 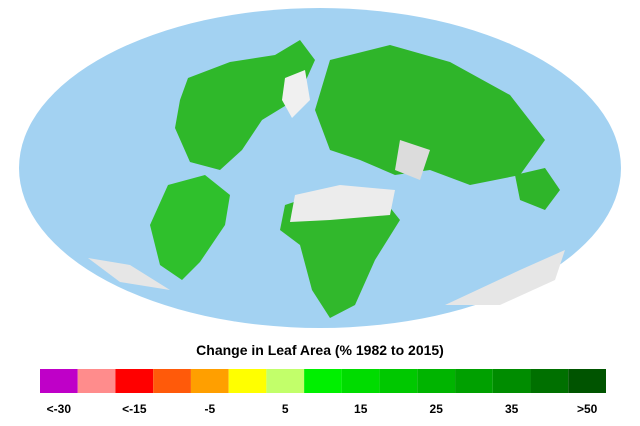 What do you see at coordinates (505, 277) in the screenshot?
I see `antarctica-east` at bounding box center [505, 277].